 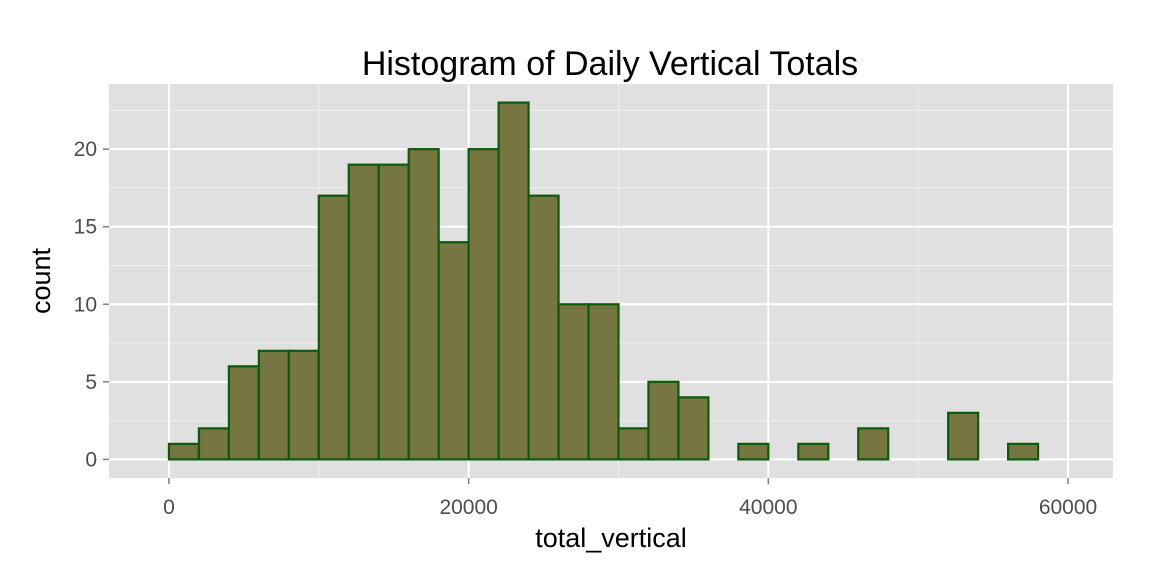 I want to click on x-tick-label: 20000, so click(x=468, y=507).